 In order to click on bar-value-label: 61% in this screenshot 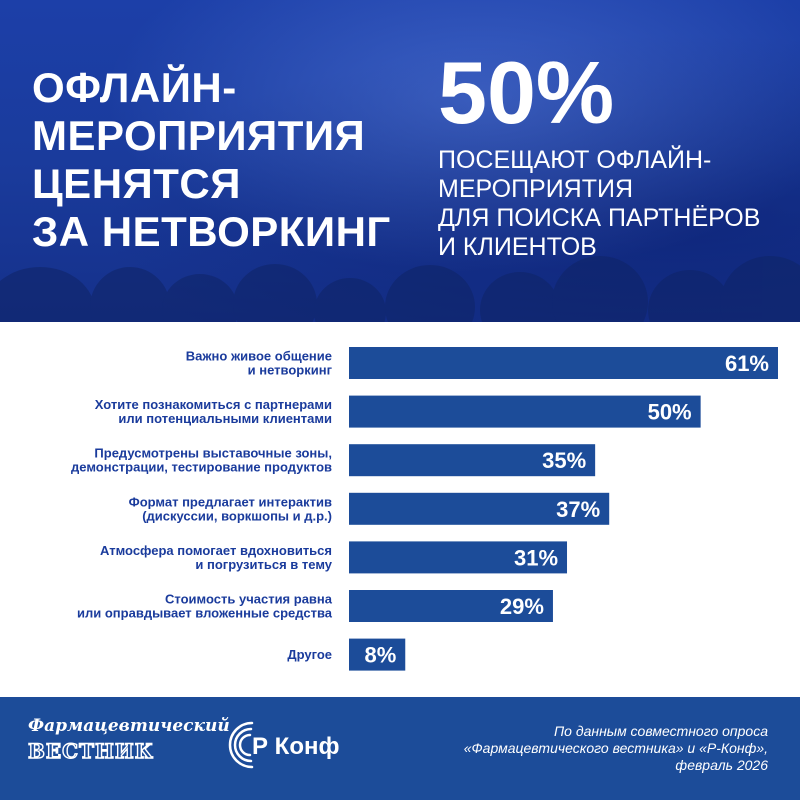, I will do `click(747, 363)`.